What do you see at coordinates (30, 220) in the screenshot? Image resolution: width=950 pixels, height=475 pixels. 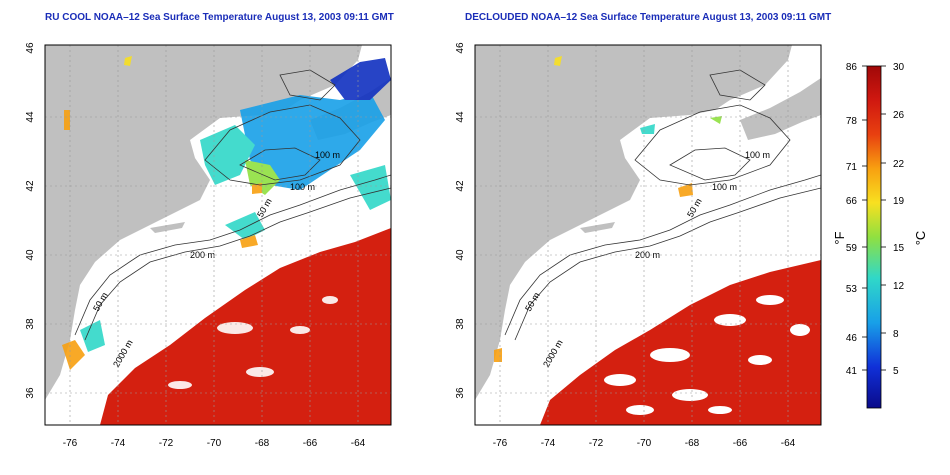 I see `y-axis-ticks-left: 46 44 42 40 38 36` at bounding box center [30, 220].